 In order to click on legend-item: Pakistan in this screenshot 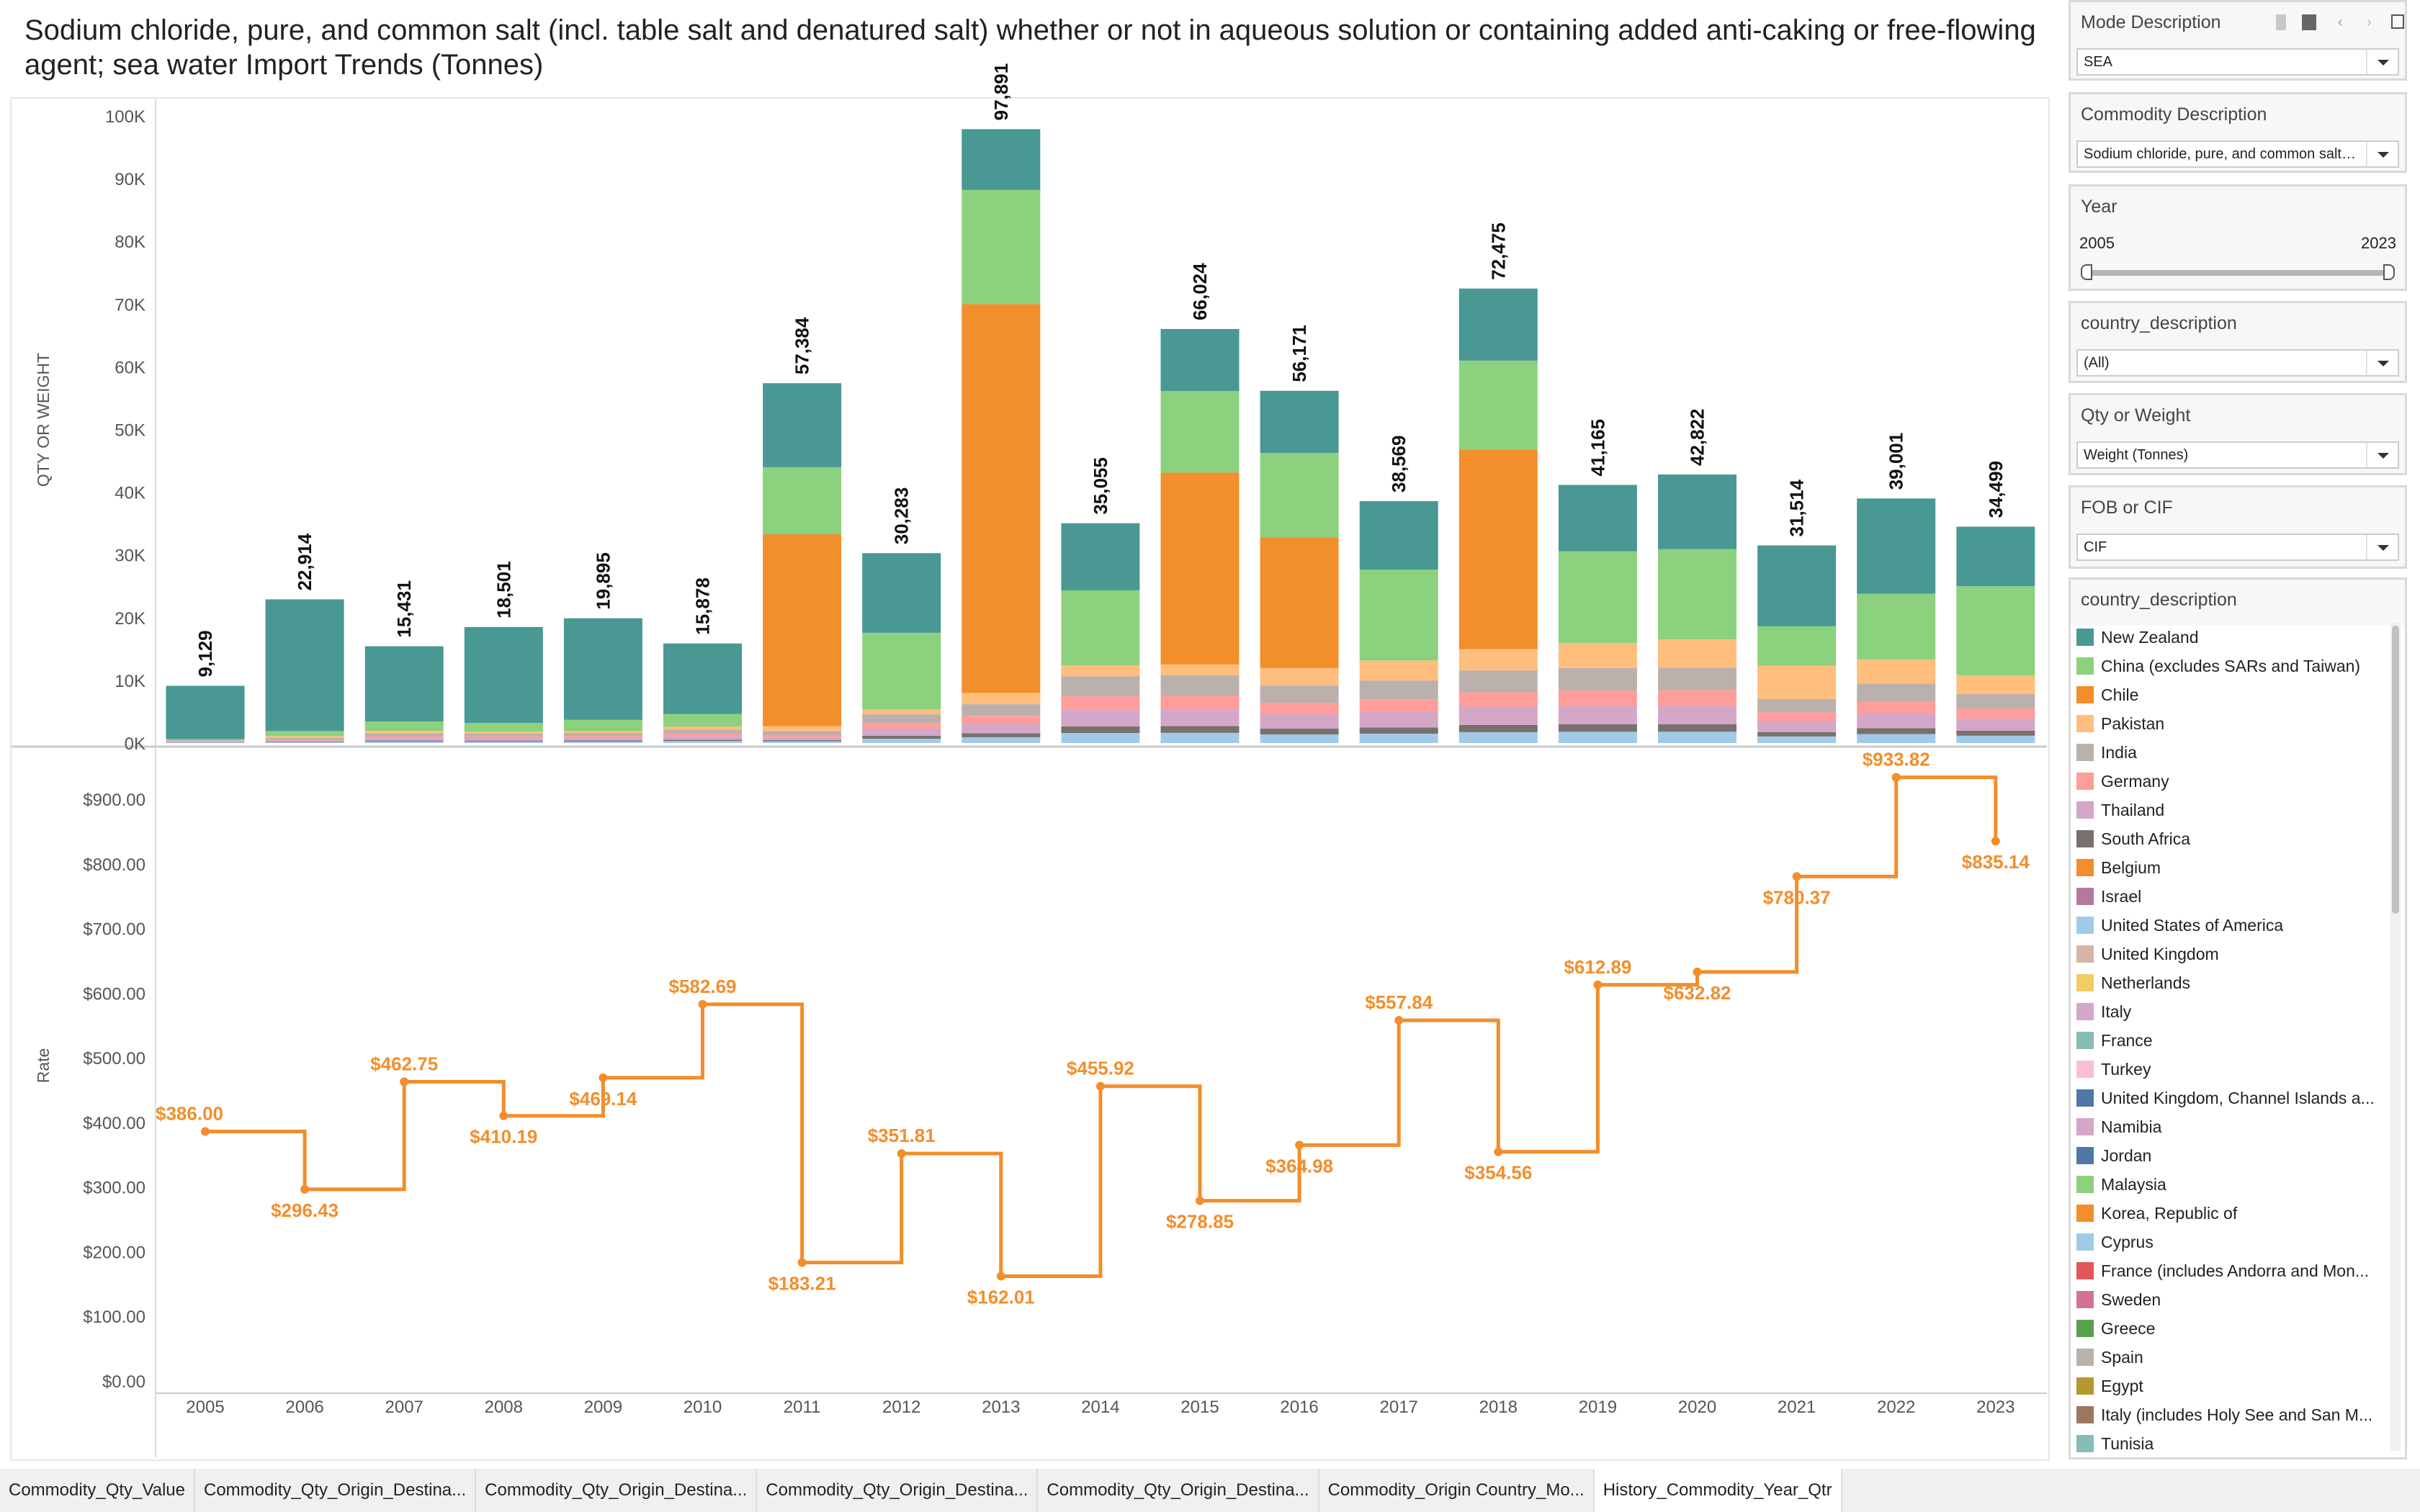, I will do `click(2229, 723)`.